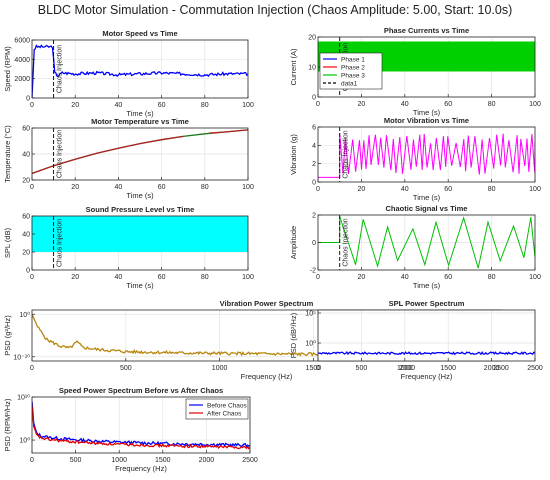 The width and height of the screenshot is (550, 480). Describe the element at coordinates (21, 357) in the screenshot. I see `tick-label-y: 10⁻¹⁰` at that location.